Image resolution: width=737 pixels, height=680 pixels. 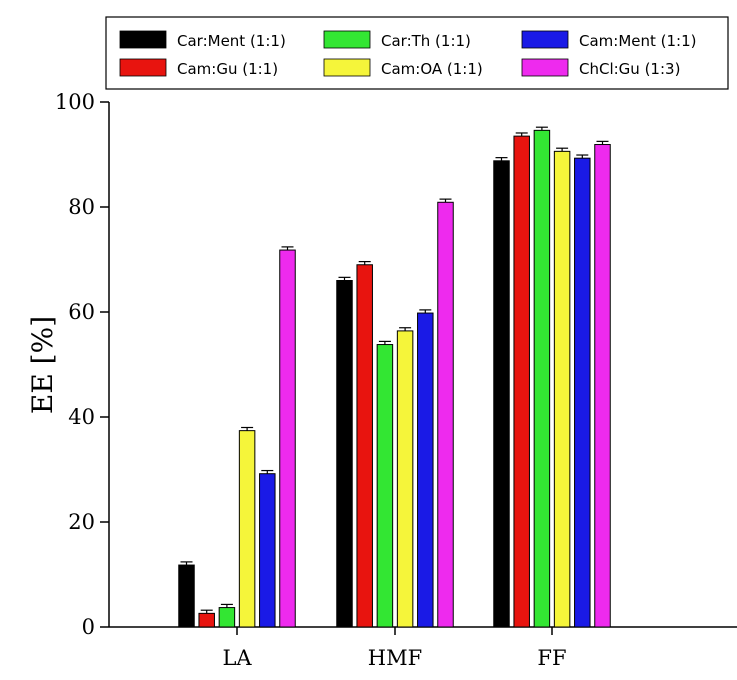 I want to click on x-category-label: LA, so click(x=237, y=658).